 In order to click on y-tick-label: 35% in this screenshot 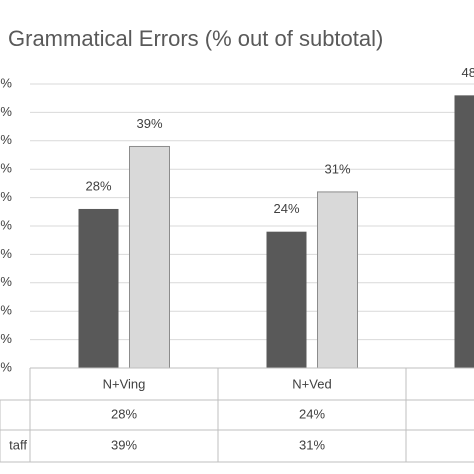, I will do `click(6, 168)`.